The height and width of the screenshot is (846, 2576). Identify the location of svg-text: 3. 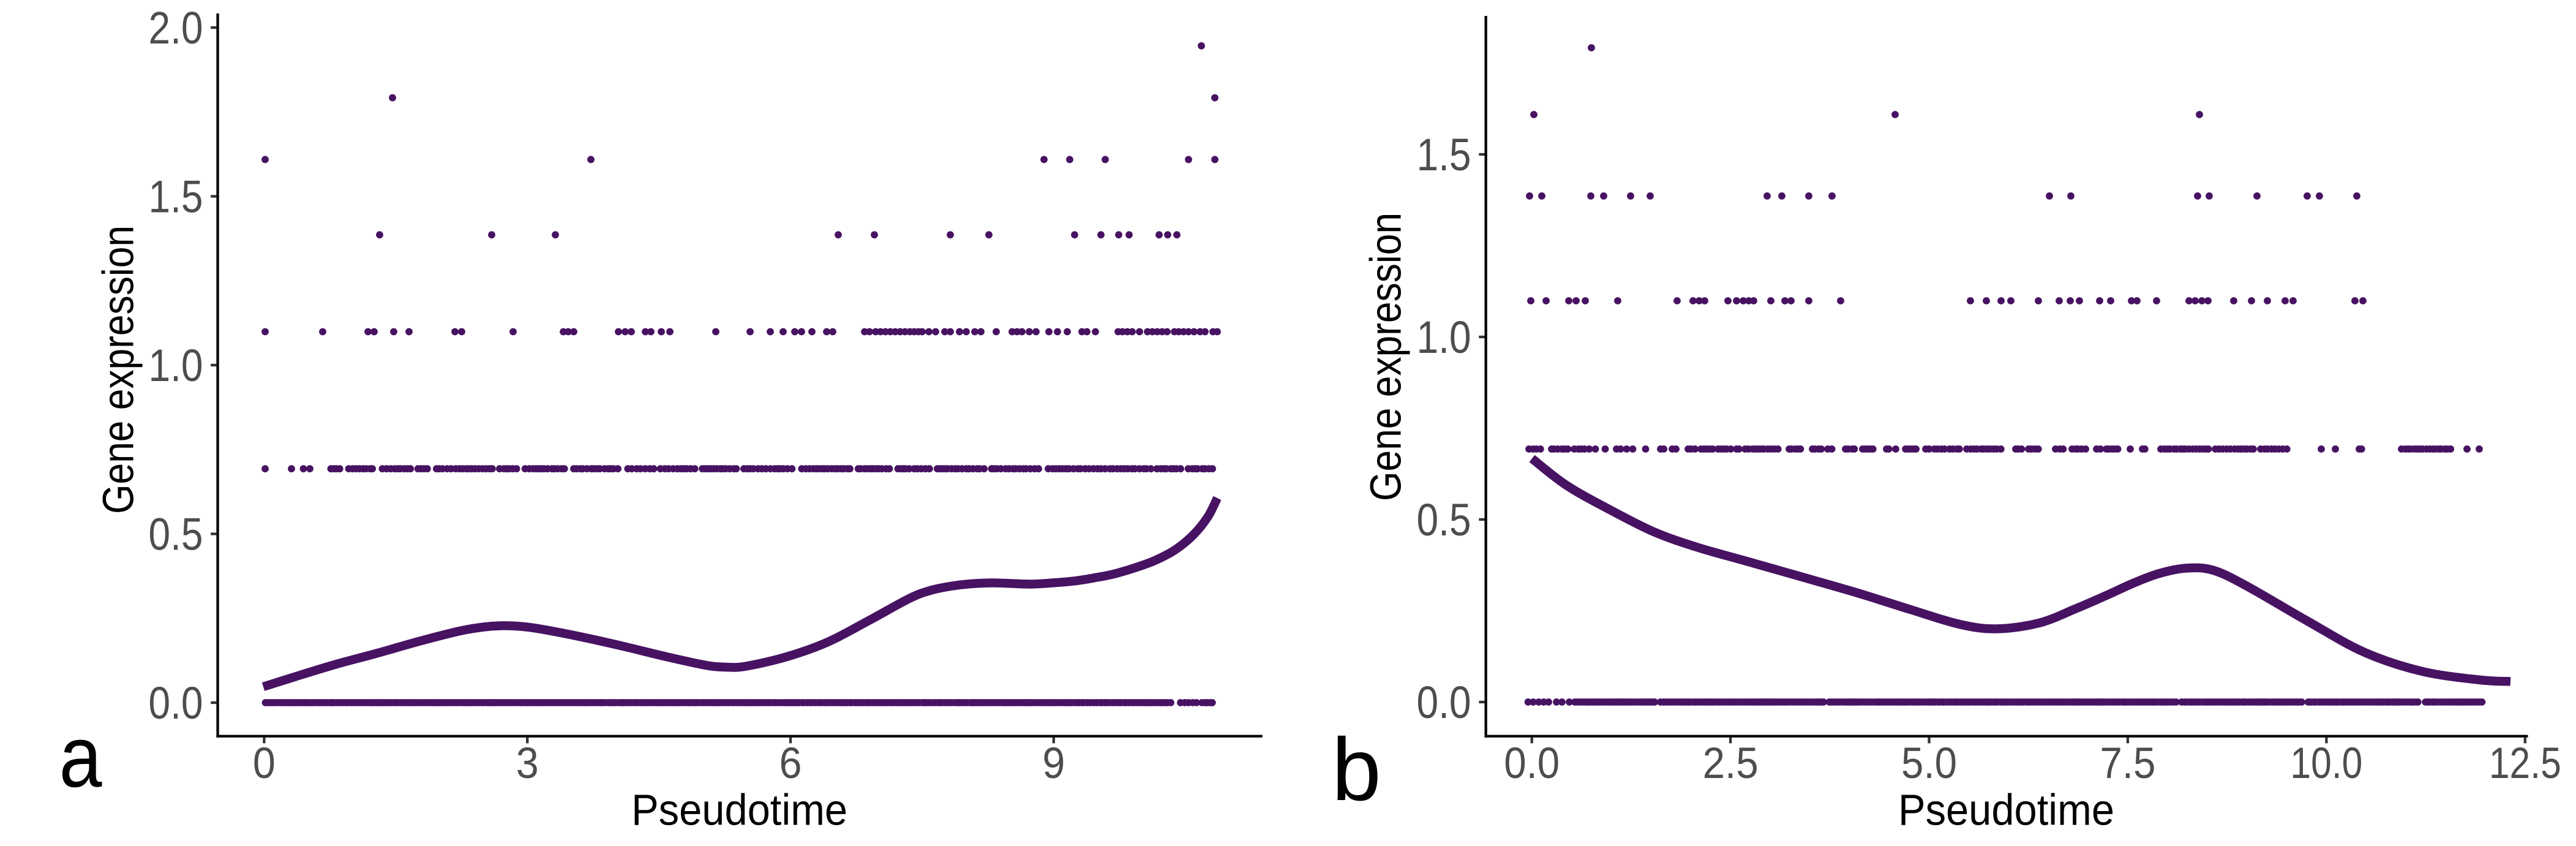
(527, 763).